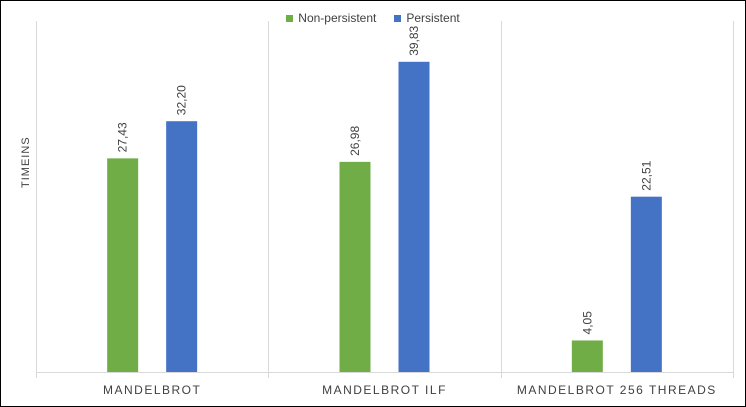 The height and width of the screenshot is (407, 746). Describe the element at coordinates (617, 390) in the screenshot. I see `x-tick-label-2: MANDELBROT 256 THREADS` at that location.